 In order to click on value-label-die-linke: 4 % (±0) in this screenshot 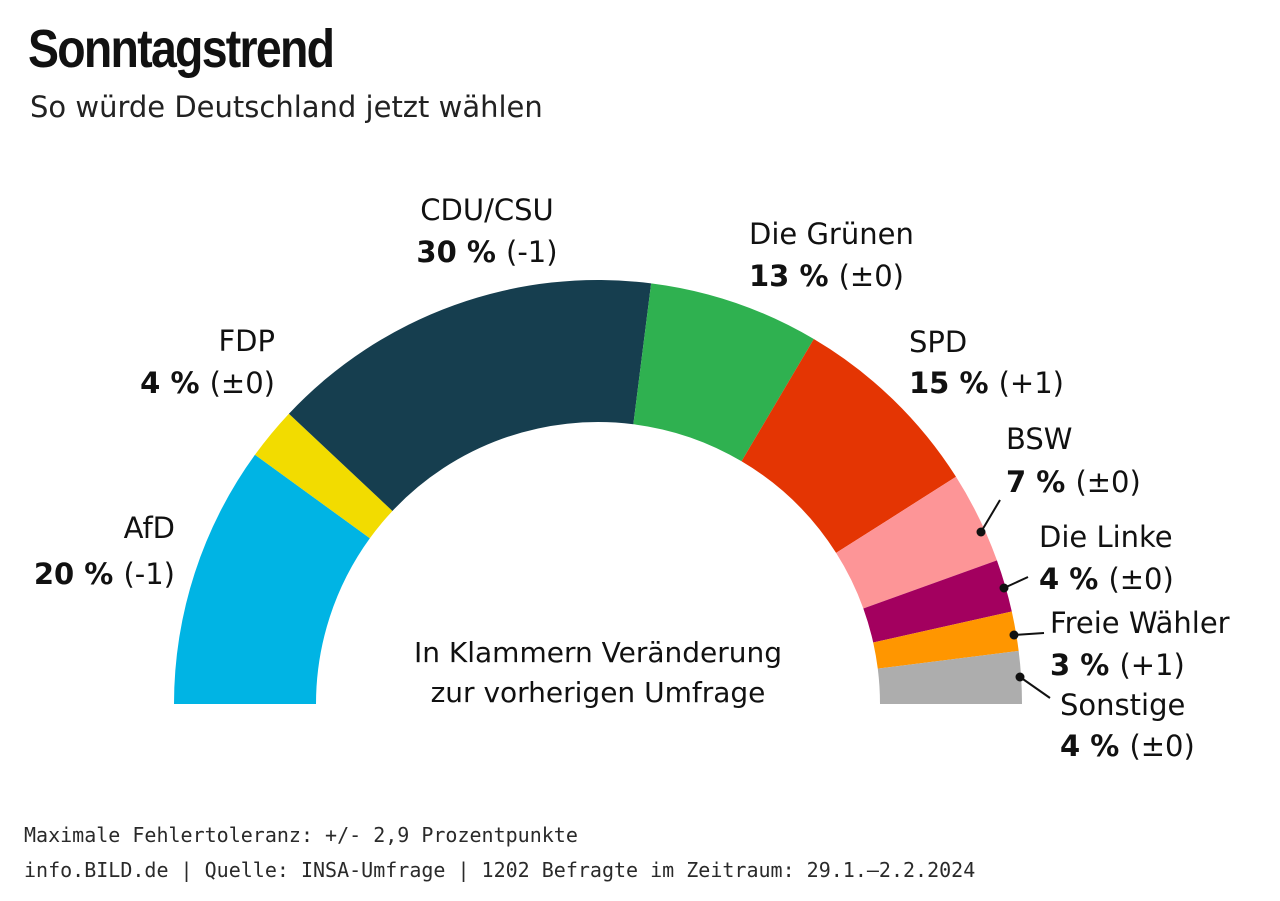, I will do `click(1106, 579)`.